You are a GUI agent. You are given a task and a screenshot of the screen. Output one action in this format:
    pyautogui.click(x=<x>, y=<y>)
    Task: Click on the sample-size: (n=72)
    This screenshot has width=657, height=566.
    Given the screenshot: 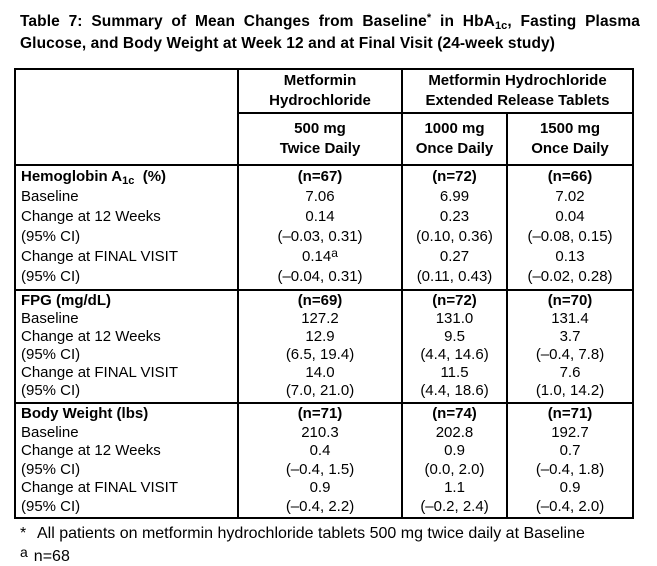 What is the action you would take?
    pyautogui.click(x=454, y=176)
    